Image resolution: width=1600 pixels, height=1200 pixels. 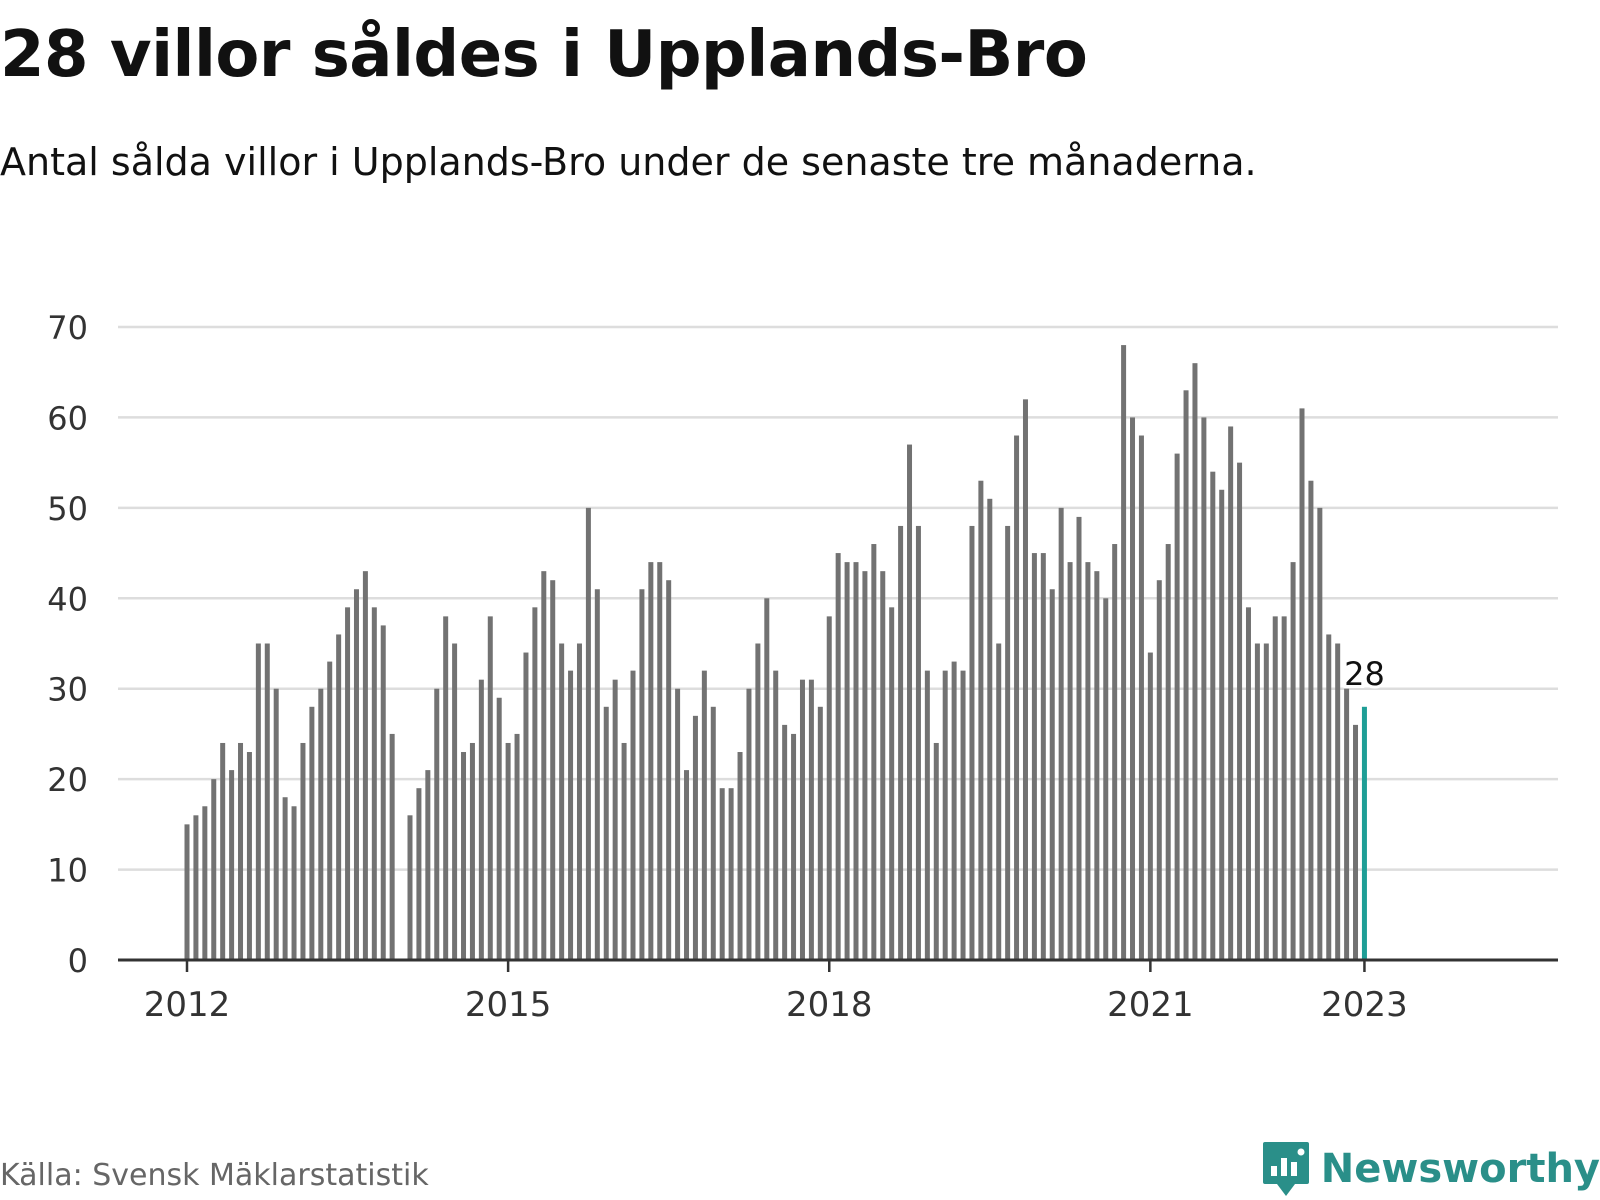 I want to click on y-tick-label: 70, so click(x=67, y=328).